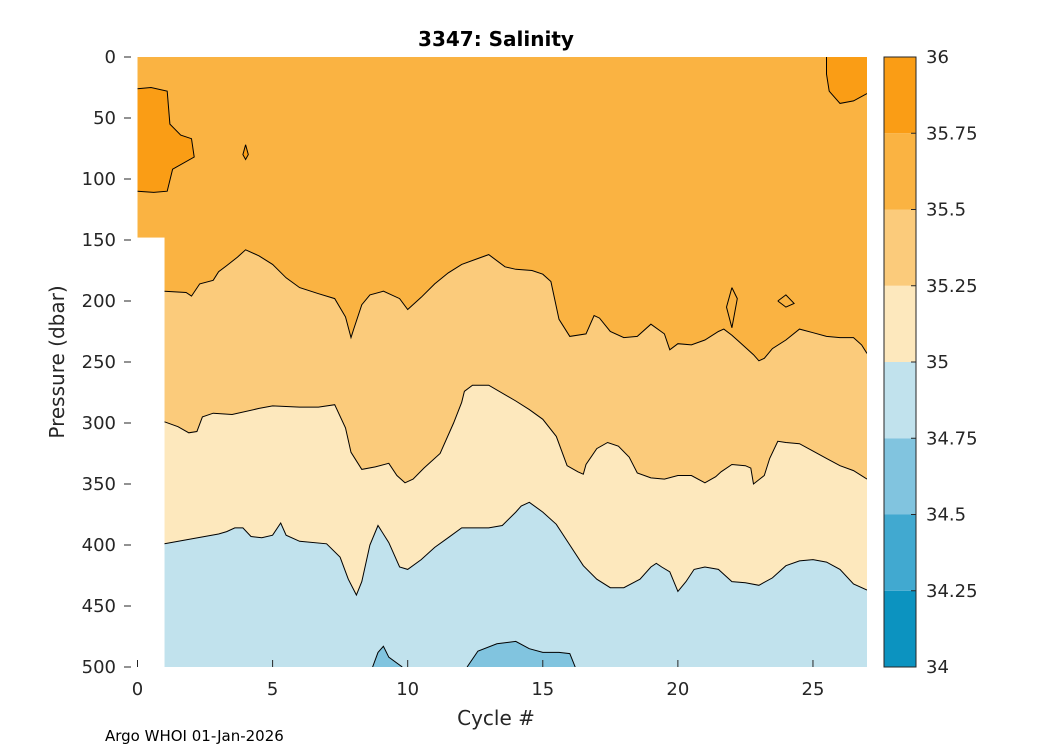 This screenshot has width=1050, height=750. I want to click on region-35-75-upper-right, so click(846, 80).